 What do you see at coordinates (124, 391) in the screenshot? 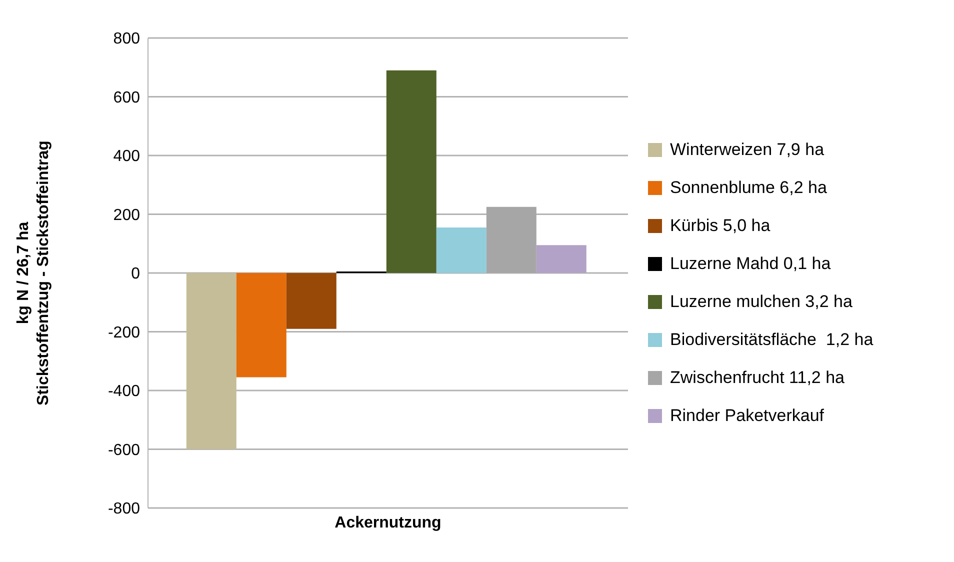
I see `y-tick-label: -400` at bounding box center [124, 391].